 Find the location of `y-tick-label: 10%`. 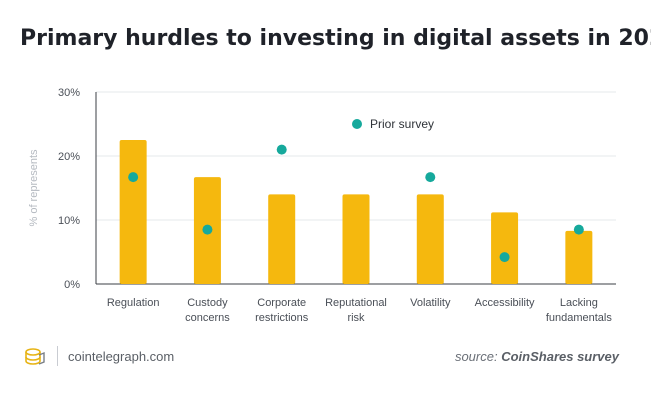

y-tick-label: 10% is located at coordinates (69, 221).